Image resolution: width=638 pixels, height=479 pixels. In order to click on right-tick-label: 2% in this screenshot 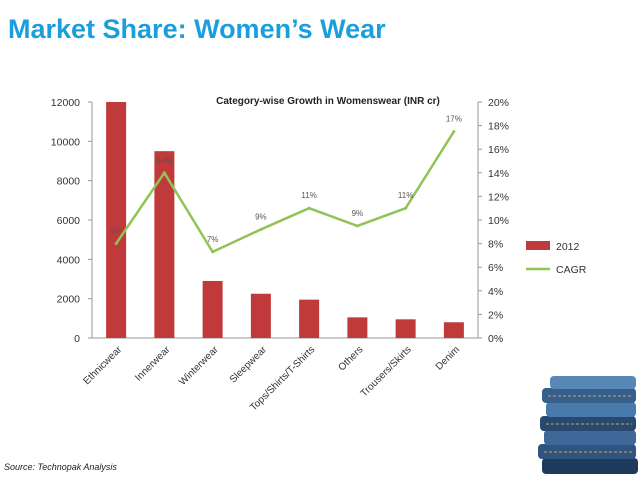, I will do `click(495, 315)`.